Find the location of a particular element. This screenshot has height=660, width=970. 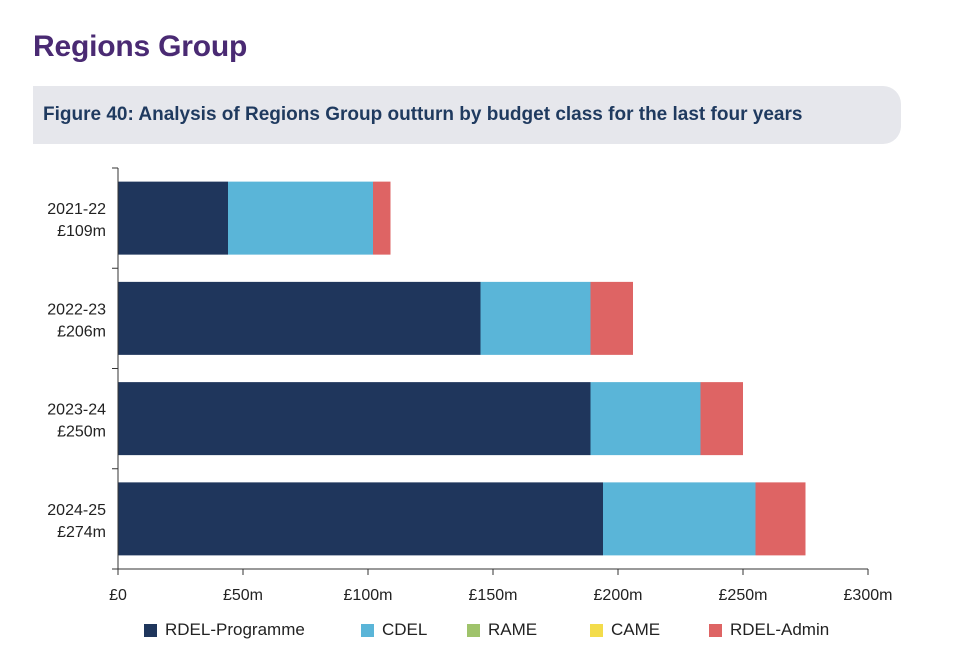

x-tick-label: £50m is located at coordinates (243, 595).